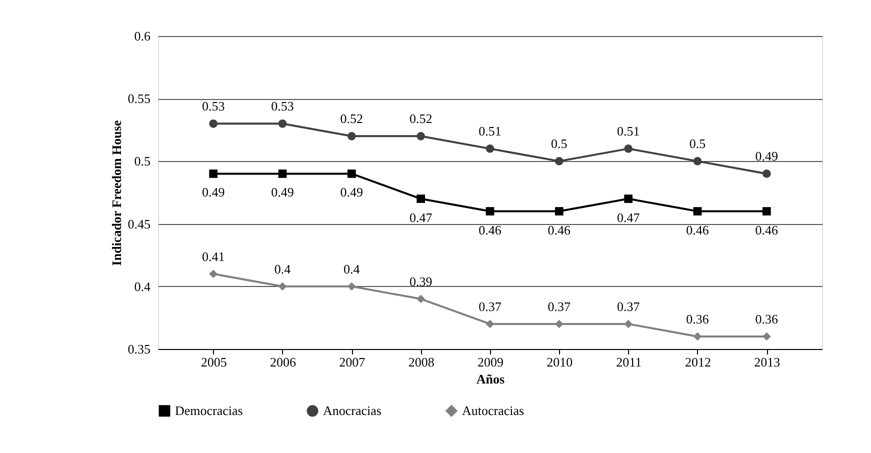 The width and height of the screenshot is (871, 453). I want to click on x-tick-label: 2007, so click(352, 362).